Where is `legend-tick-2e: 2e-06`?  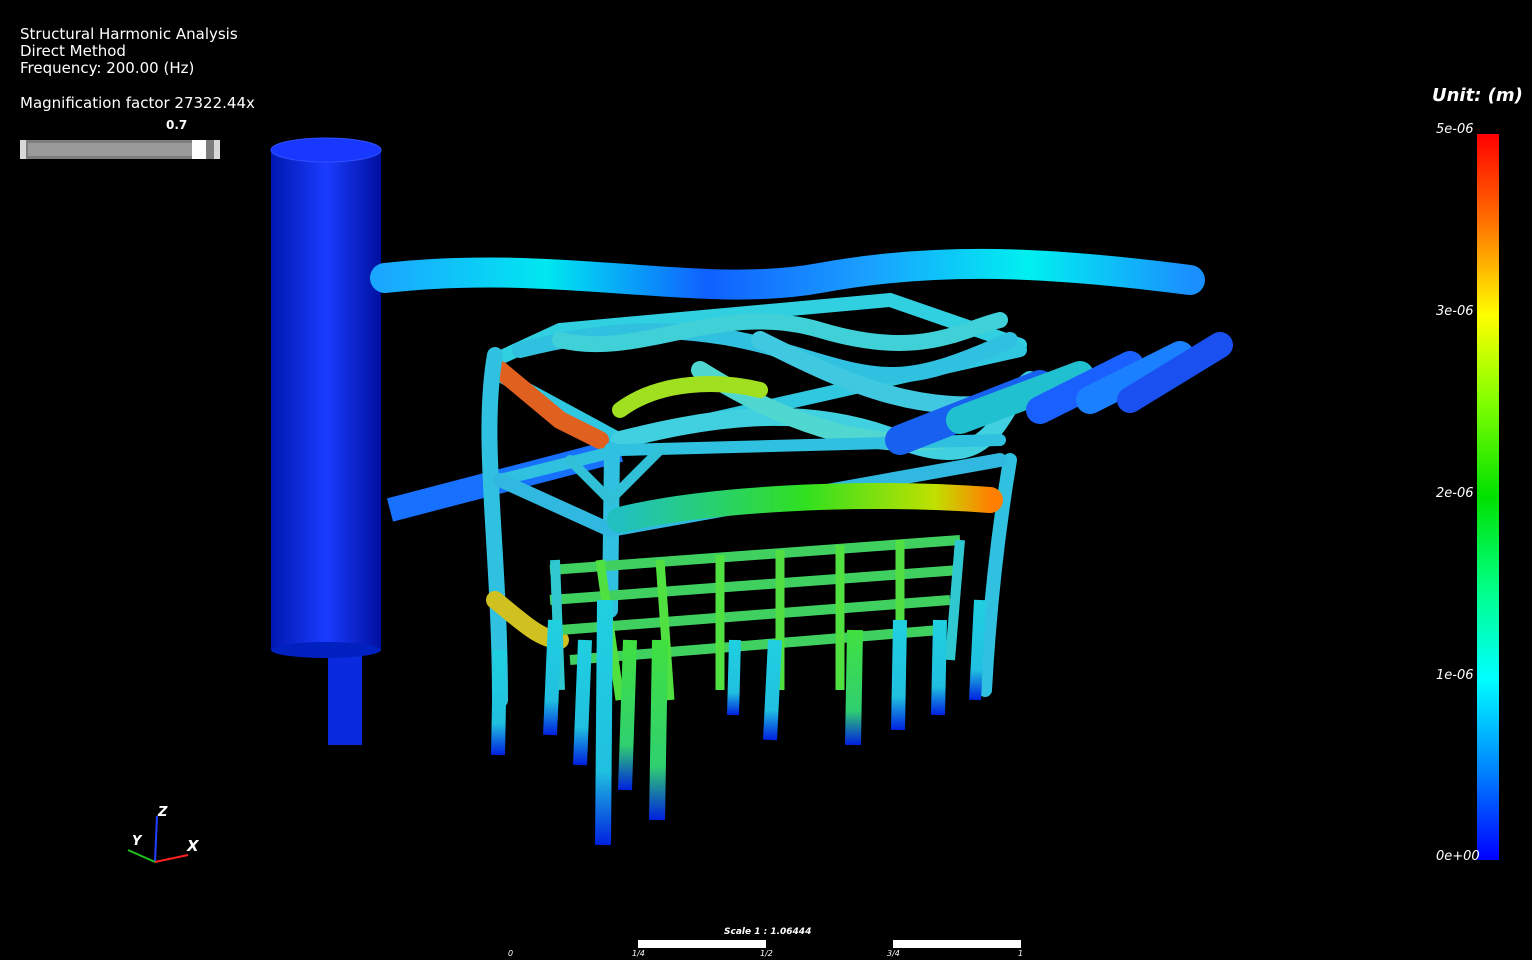
legend-tick-2e: 2e-06 is located at coordinates (1455, 493).